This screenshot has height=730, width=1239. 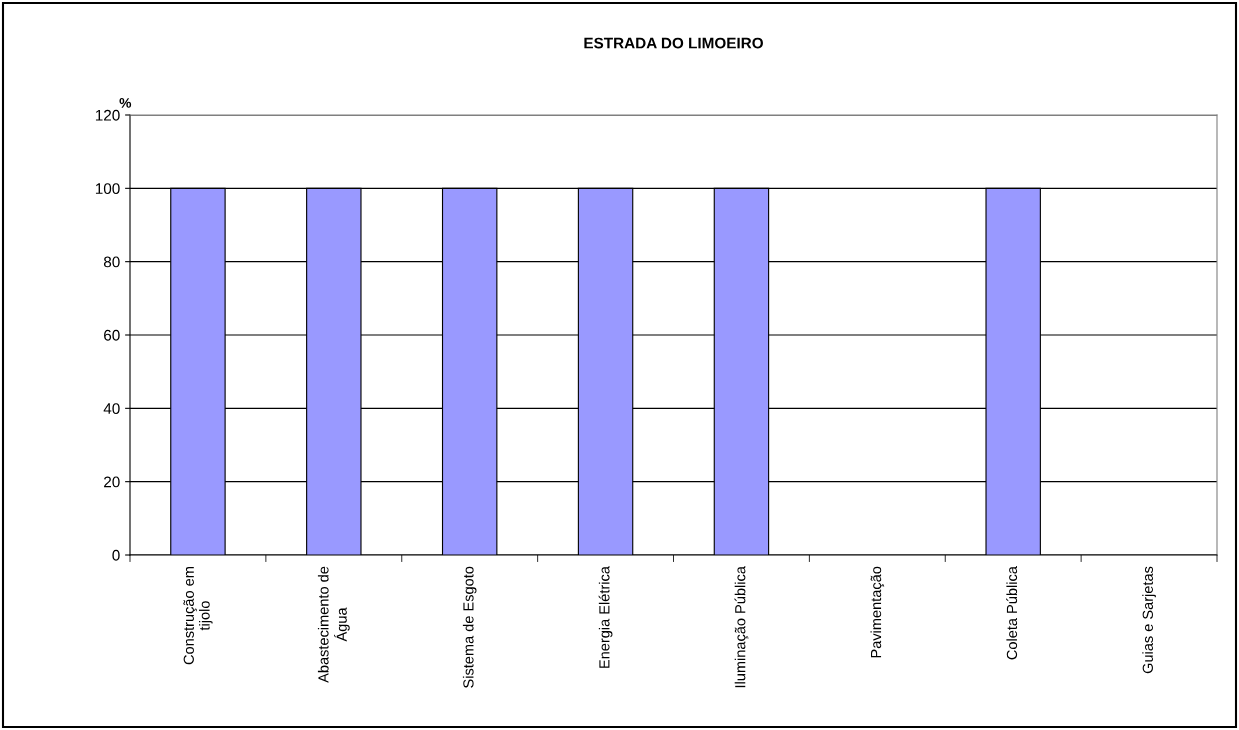 I want to click on y-tick-label: 40, so click(x=111, y=409).